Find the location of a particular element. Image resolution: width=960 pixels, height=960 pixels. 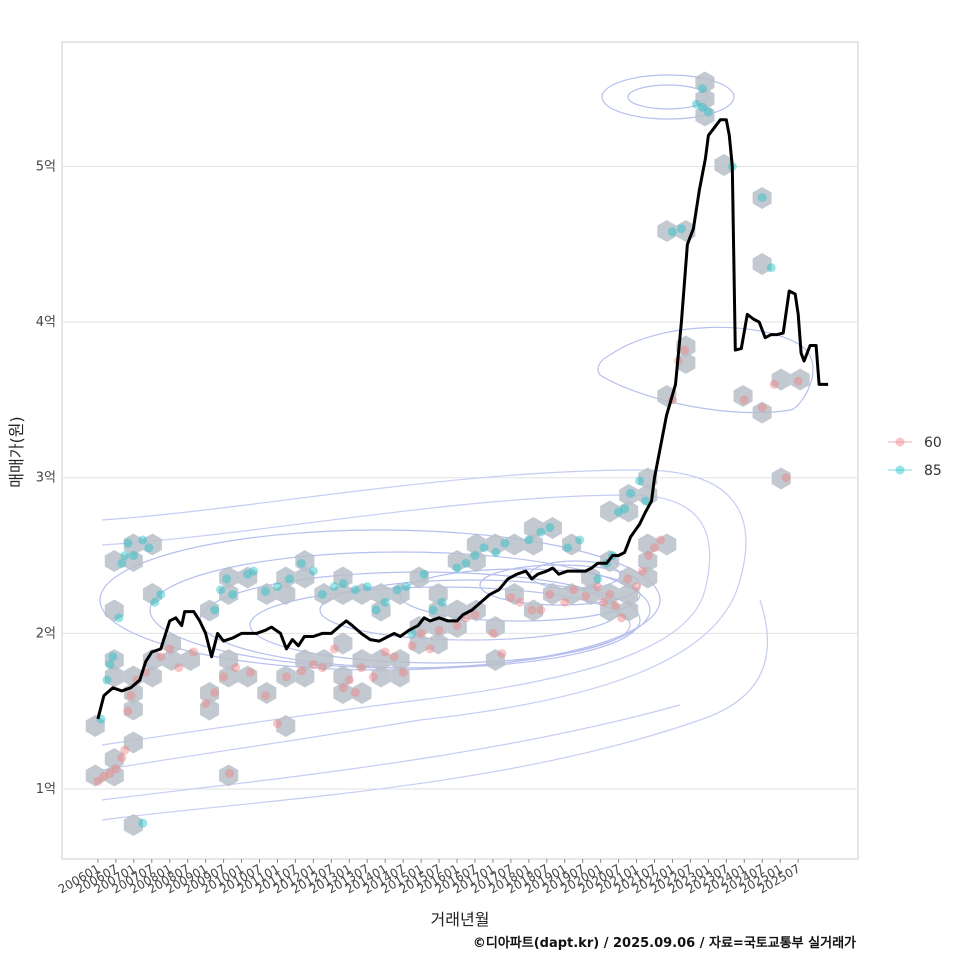

y-tick-label: 3억 is located at coordinates (46, 478).